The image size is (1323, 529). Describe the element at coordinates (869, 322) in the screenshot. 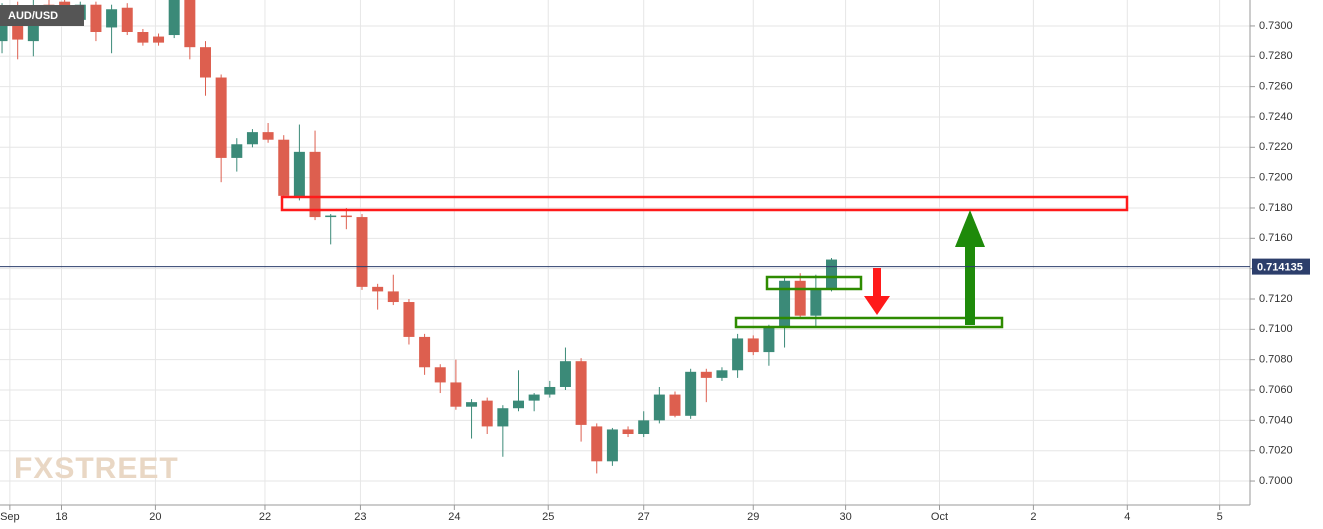

I see `support-zone` at that location.